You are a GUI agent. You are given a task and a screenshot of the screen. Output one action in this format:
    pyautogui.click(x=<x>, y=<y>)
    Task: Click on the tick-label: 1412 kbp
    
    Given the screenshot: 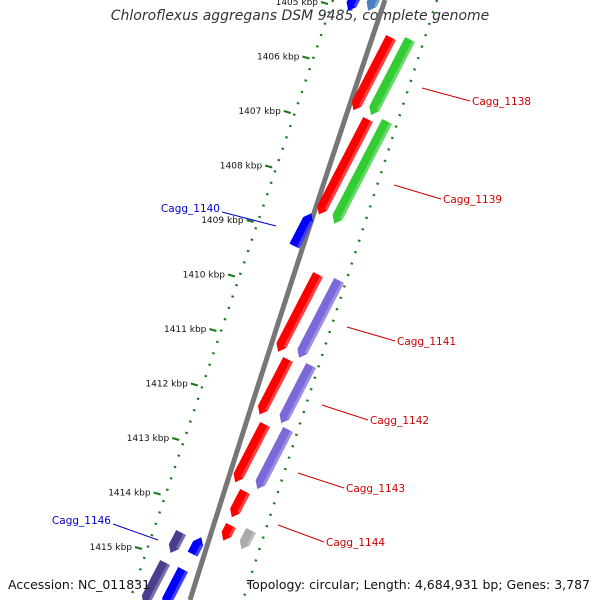 What is the action you would take?
    pyautogui.click(x=166, y=385)
    